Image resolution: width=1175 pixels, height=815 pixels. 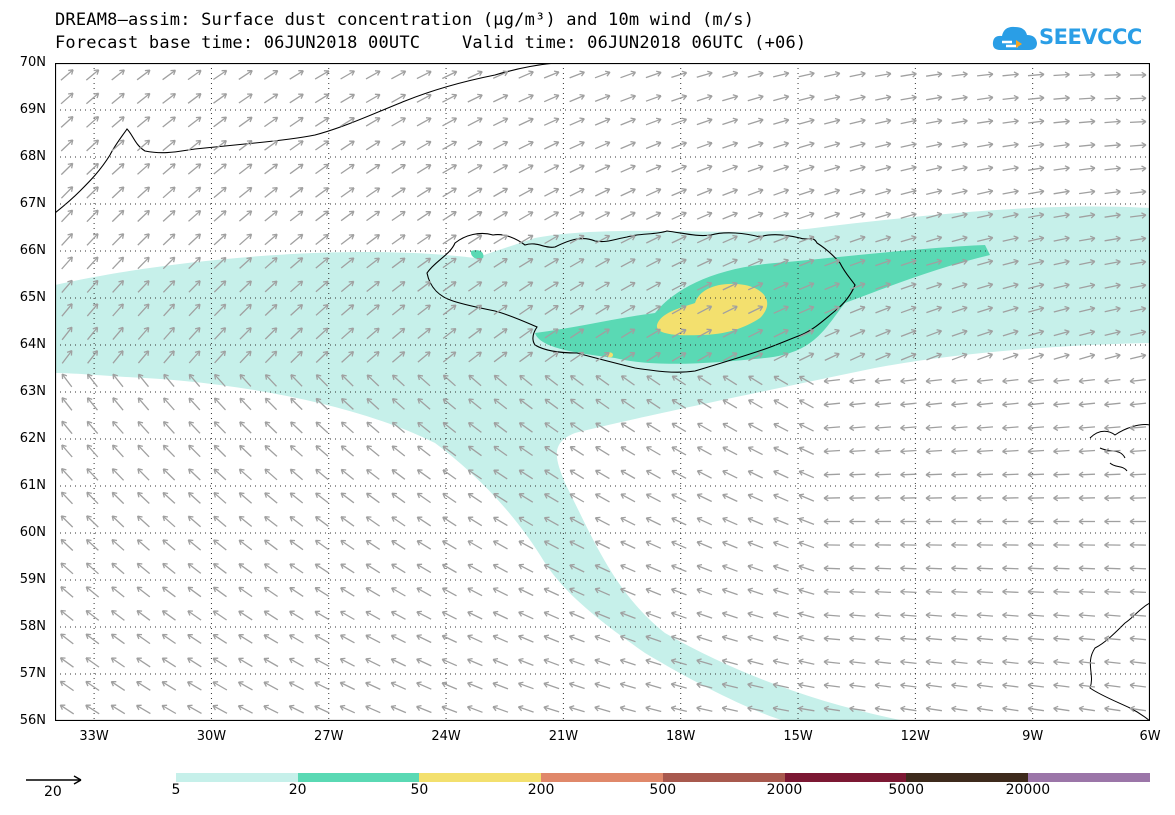 I want to click on legend-swatch, so click(x=237, y=777).